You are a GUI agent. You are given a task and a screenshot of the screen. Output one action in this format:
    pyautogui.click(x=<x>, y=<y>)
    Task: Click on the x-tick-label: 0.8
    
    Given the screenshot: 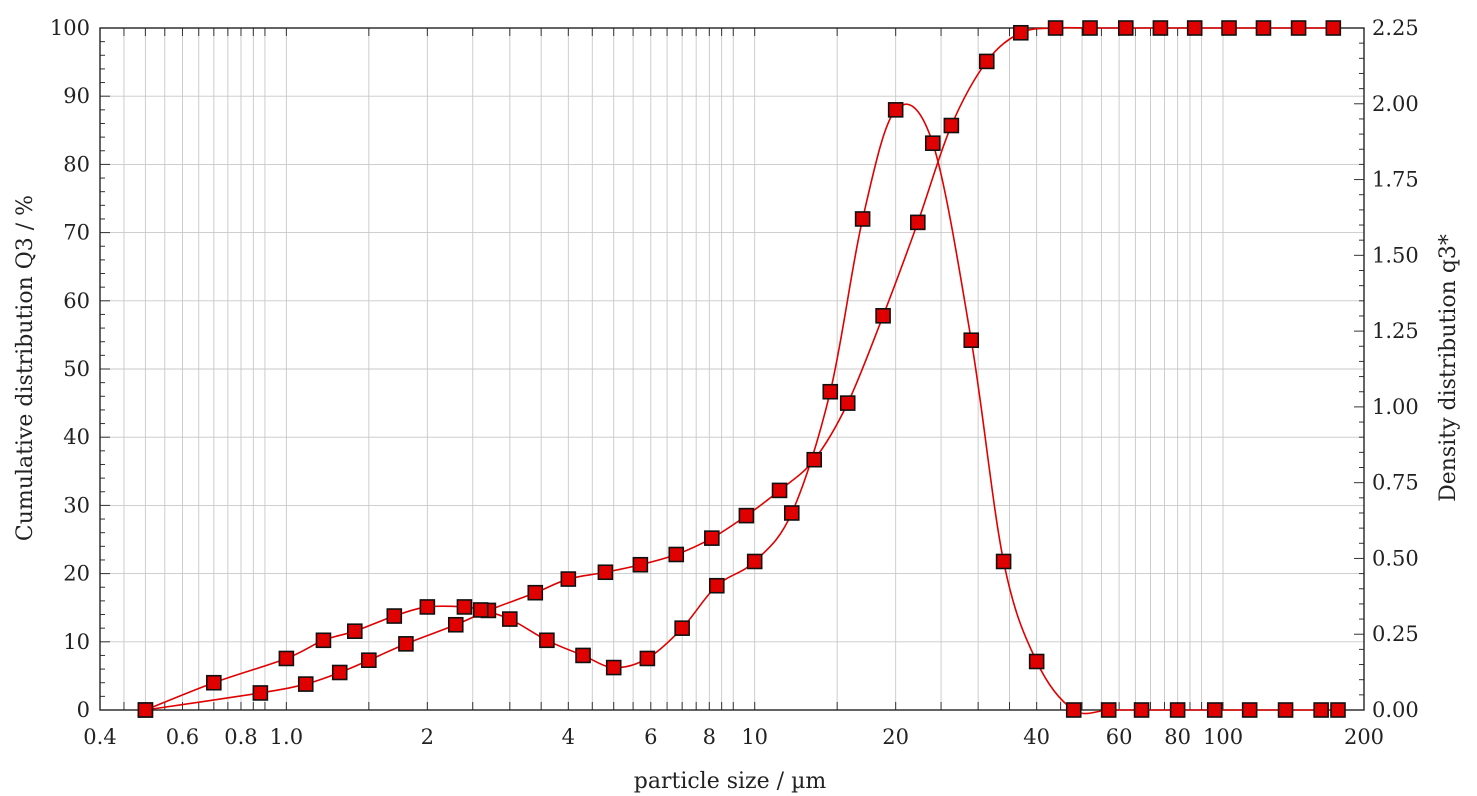 What is the action you would take?
    pyautogui.click(x=240, y=737)
    